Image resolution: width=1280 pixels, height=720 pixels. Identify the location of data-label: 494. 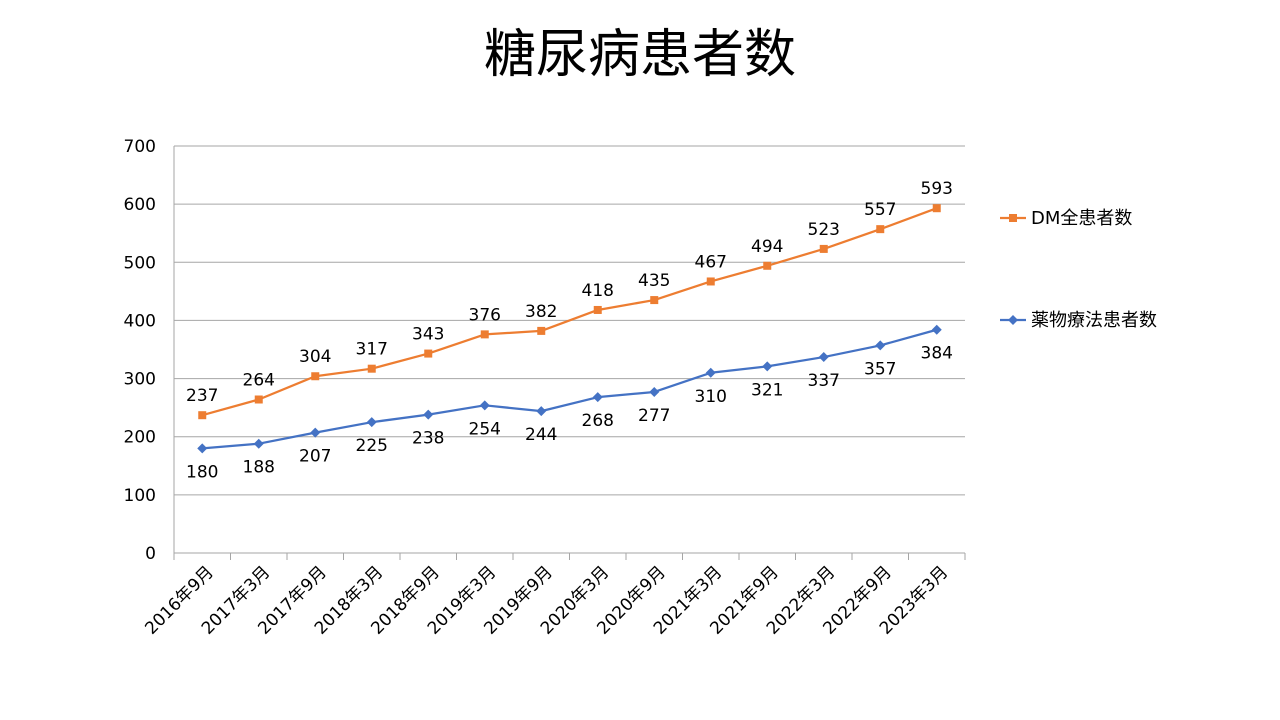
(767, 247).